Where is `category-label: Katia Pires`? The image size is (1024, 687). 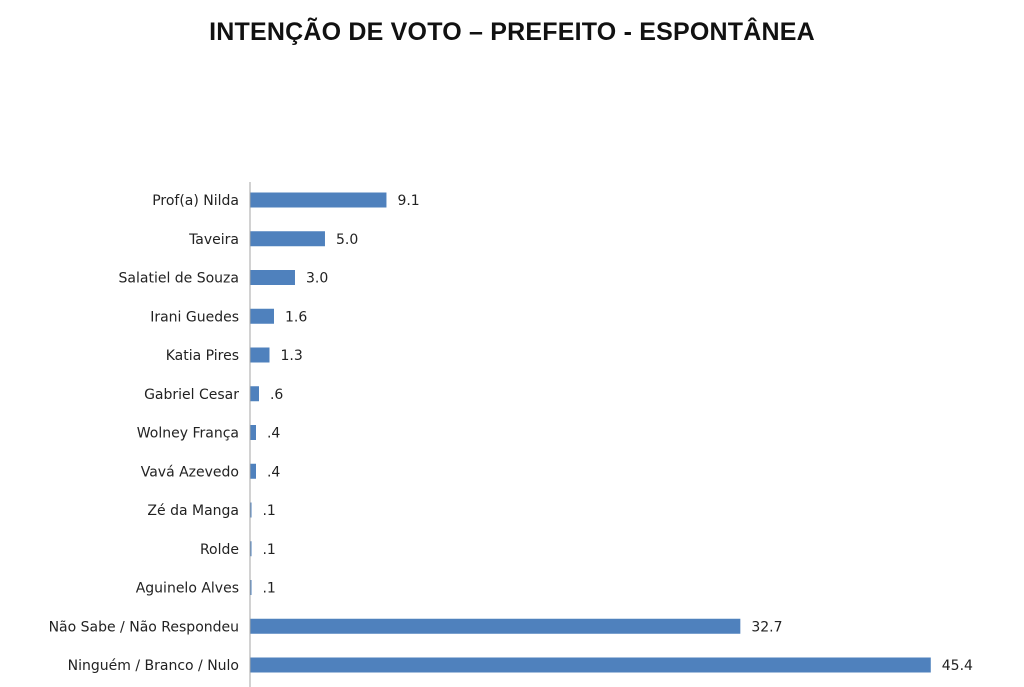 category-label: Katia Pires is located at coordinates (202, 356).